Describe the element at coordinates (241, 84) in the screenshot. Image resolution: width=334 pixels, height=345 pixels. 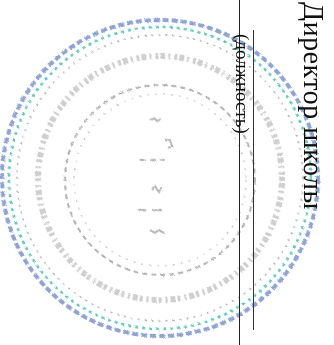
I see `position-caption: (должность)` at that location.